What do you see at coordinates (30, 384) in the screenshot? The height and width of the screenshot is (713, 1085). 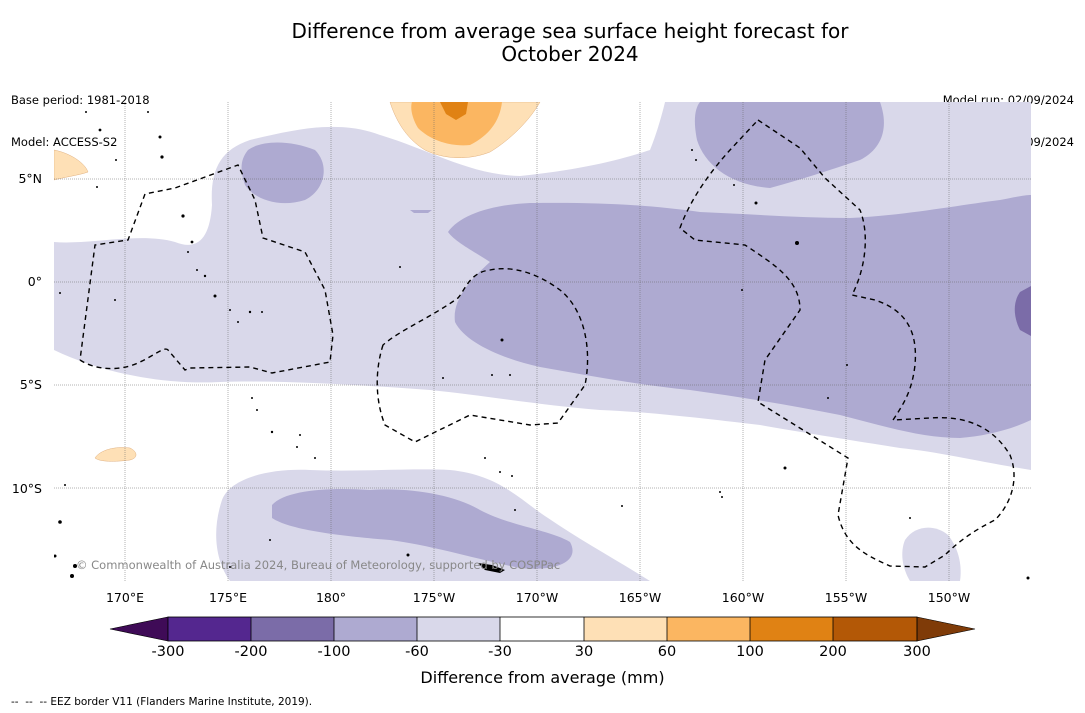 I see `lat-label-5s: 5°S` at bounding box center [30, 384].